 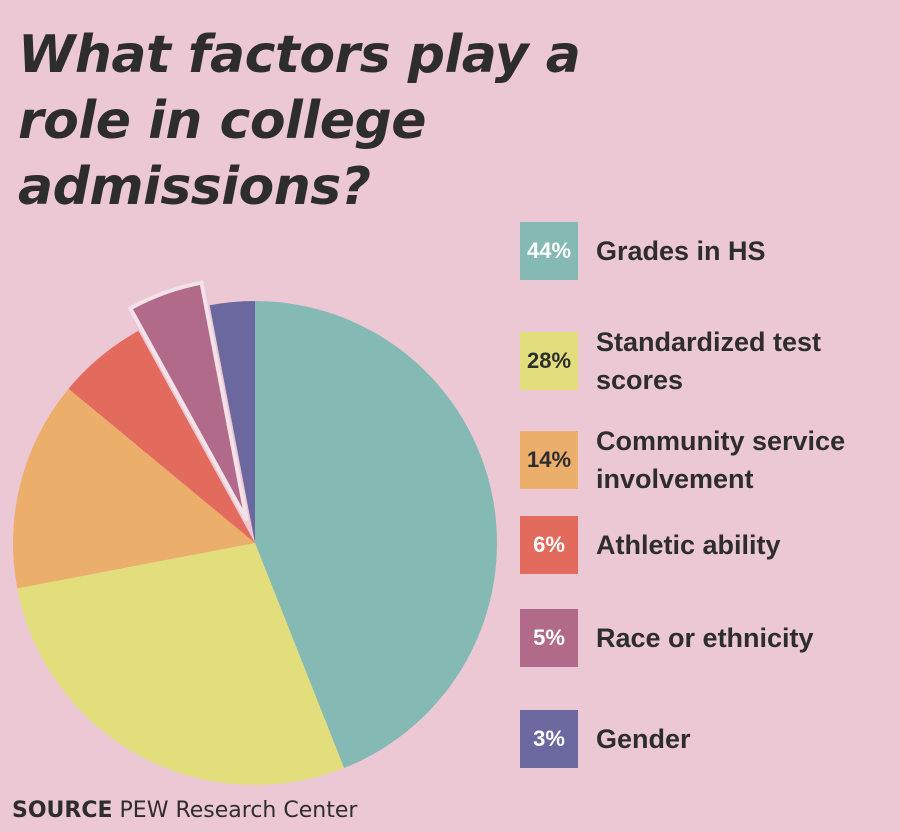 What do you see at coordinates (188, 401) in the screenshot?
I see `pie-slice-race` at bounding box center [188, 401].